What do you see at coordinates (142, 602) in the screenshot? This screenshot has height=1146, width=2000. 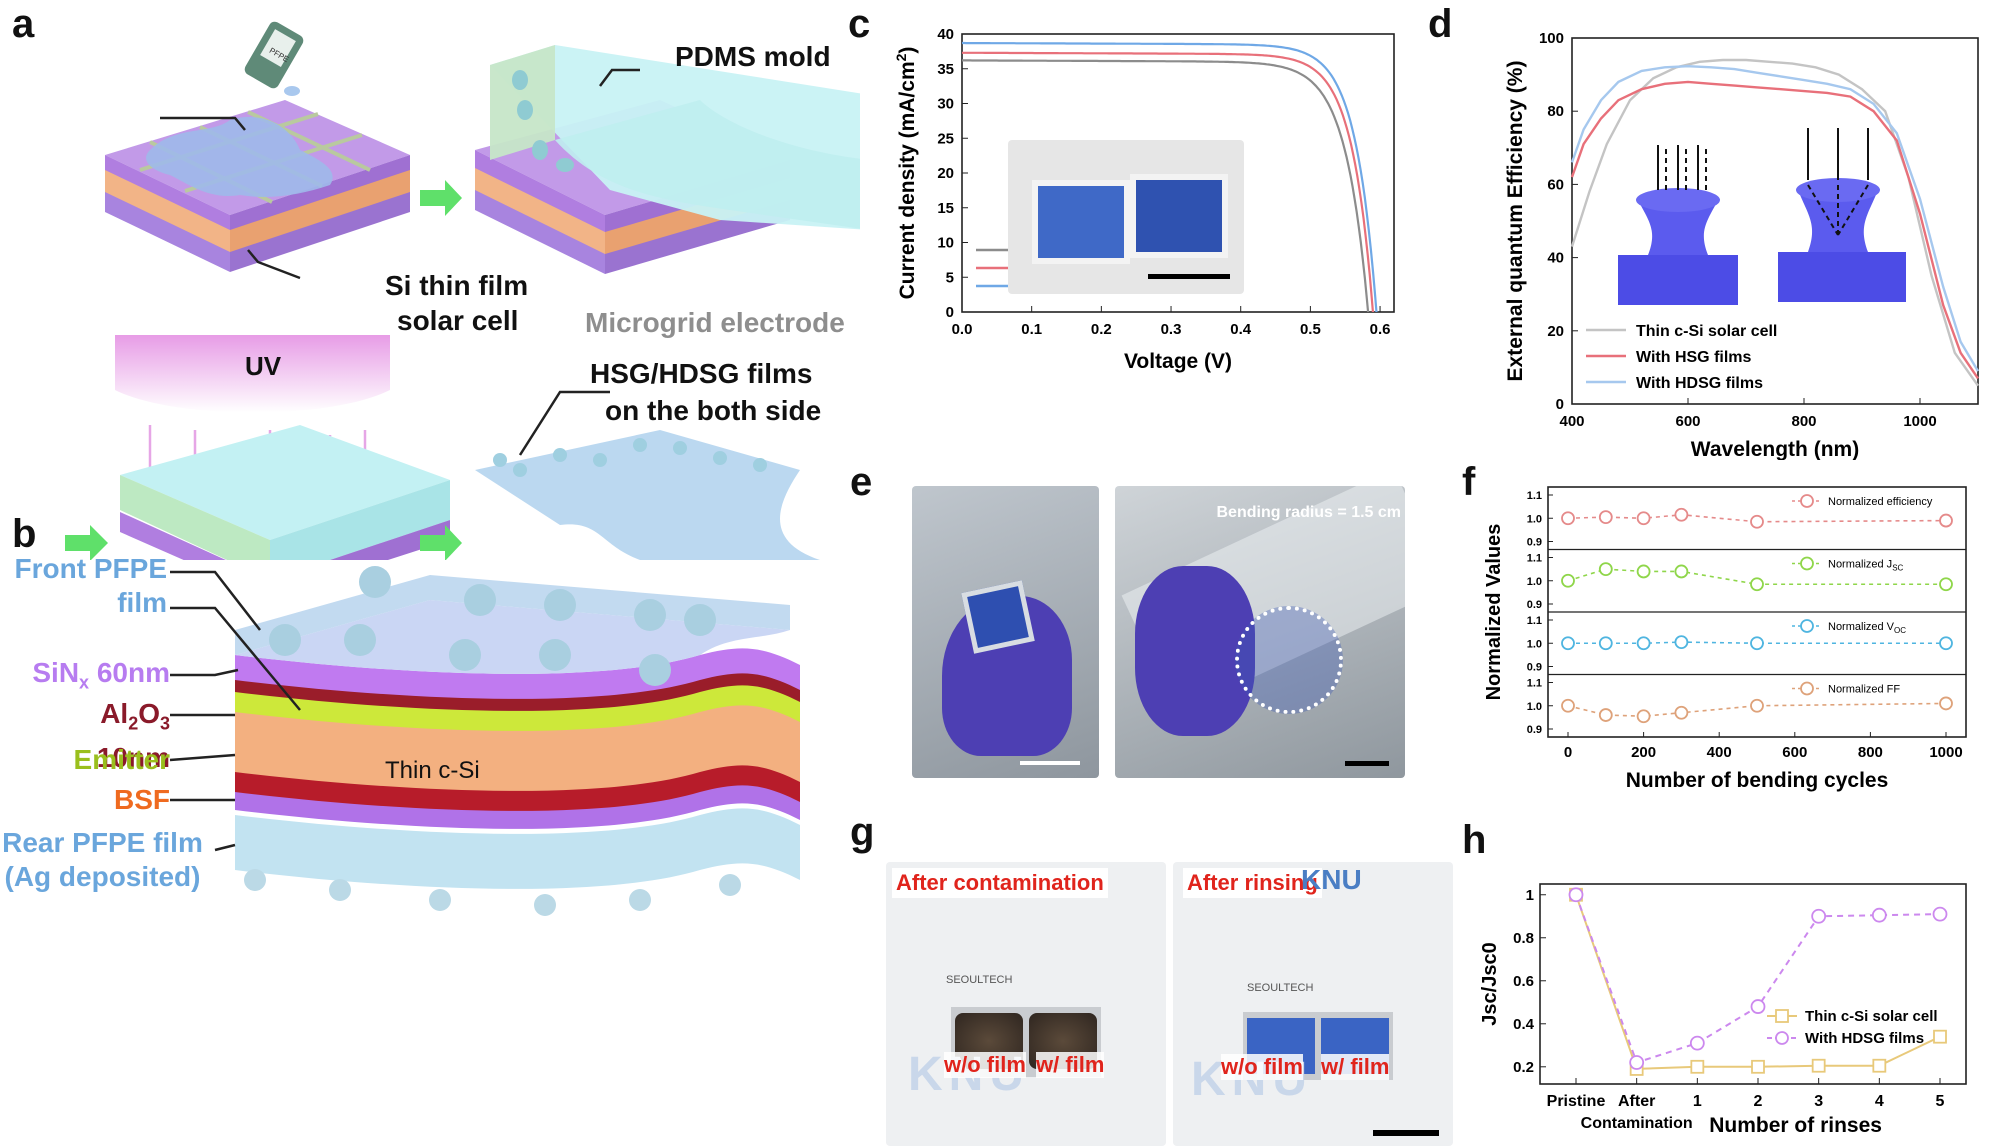 I see `front-pfpe-line-2: film` at bounding box center [142, 602].